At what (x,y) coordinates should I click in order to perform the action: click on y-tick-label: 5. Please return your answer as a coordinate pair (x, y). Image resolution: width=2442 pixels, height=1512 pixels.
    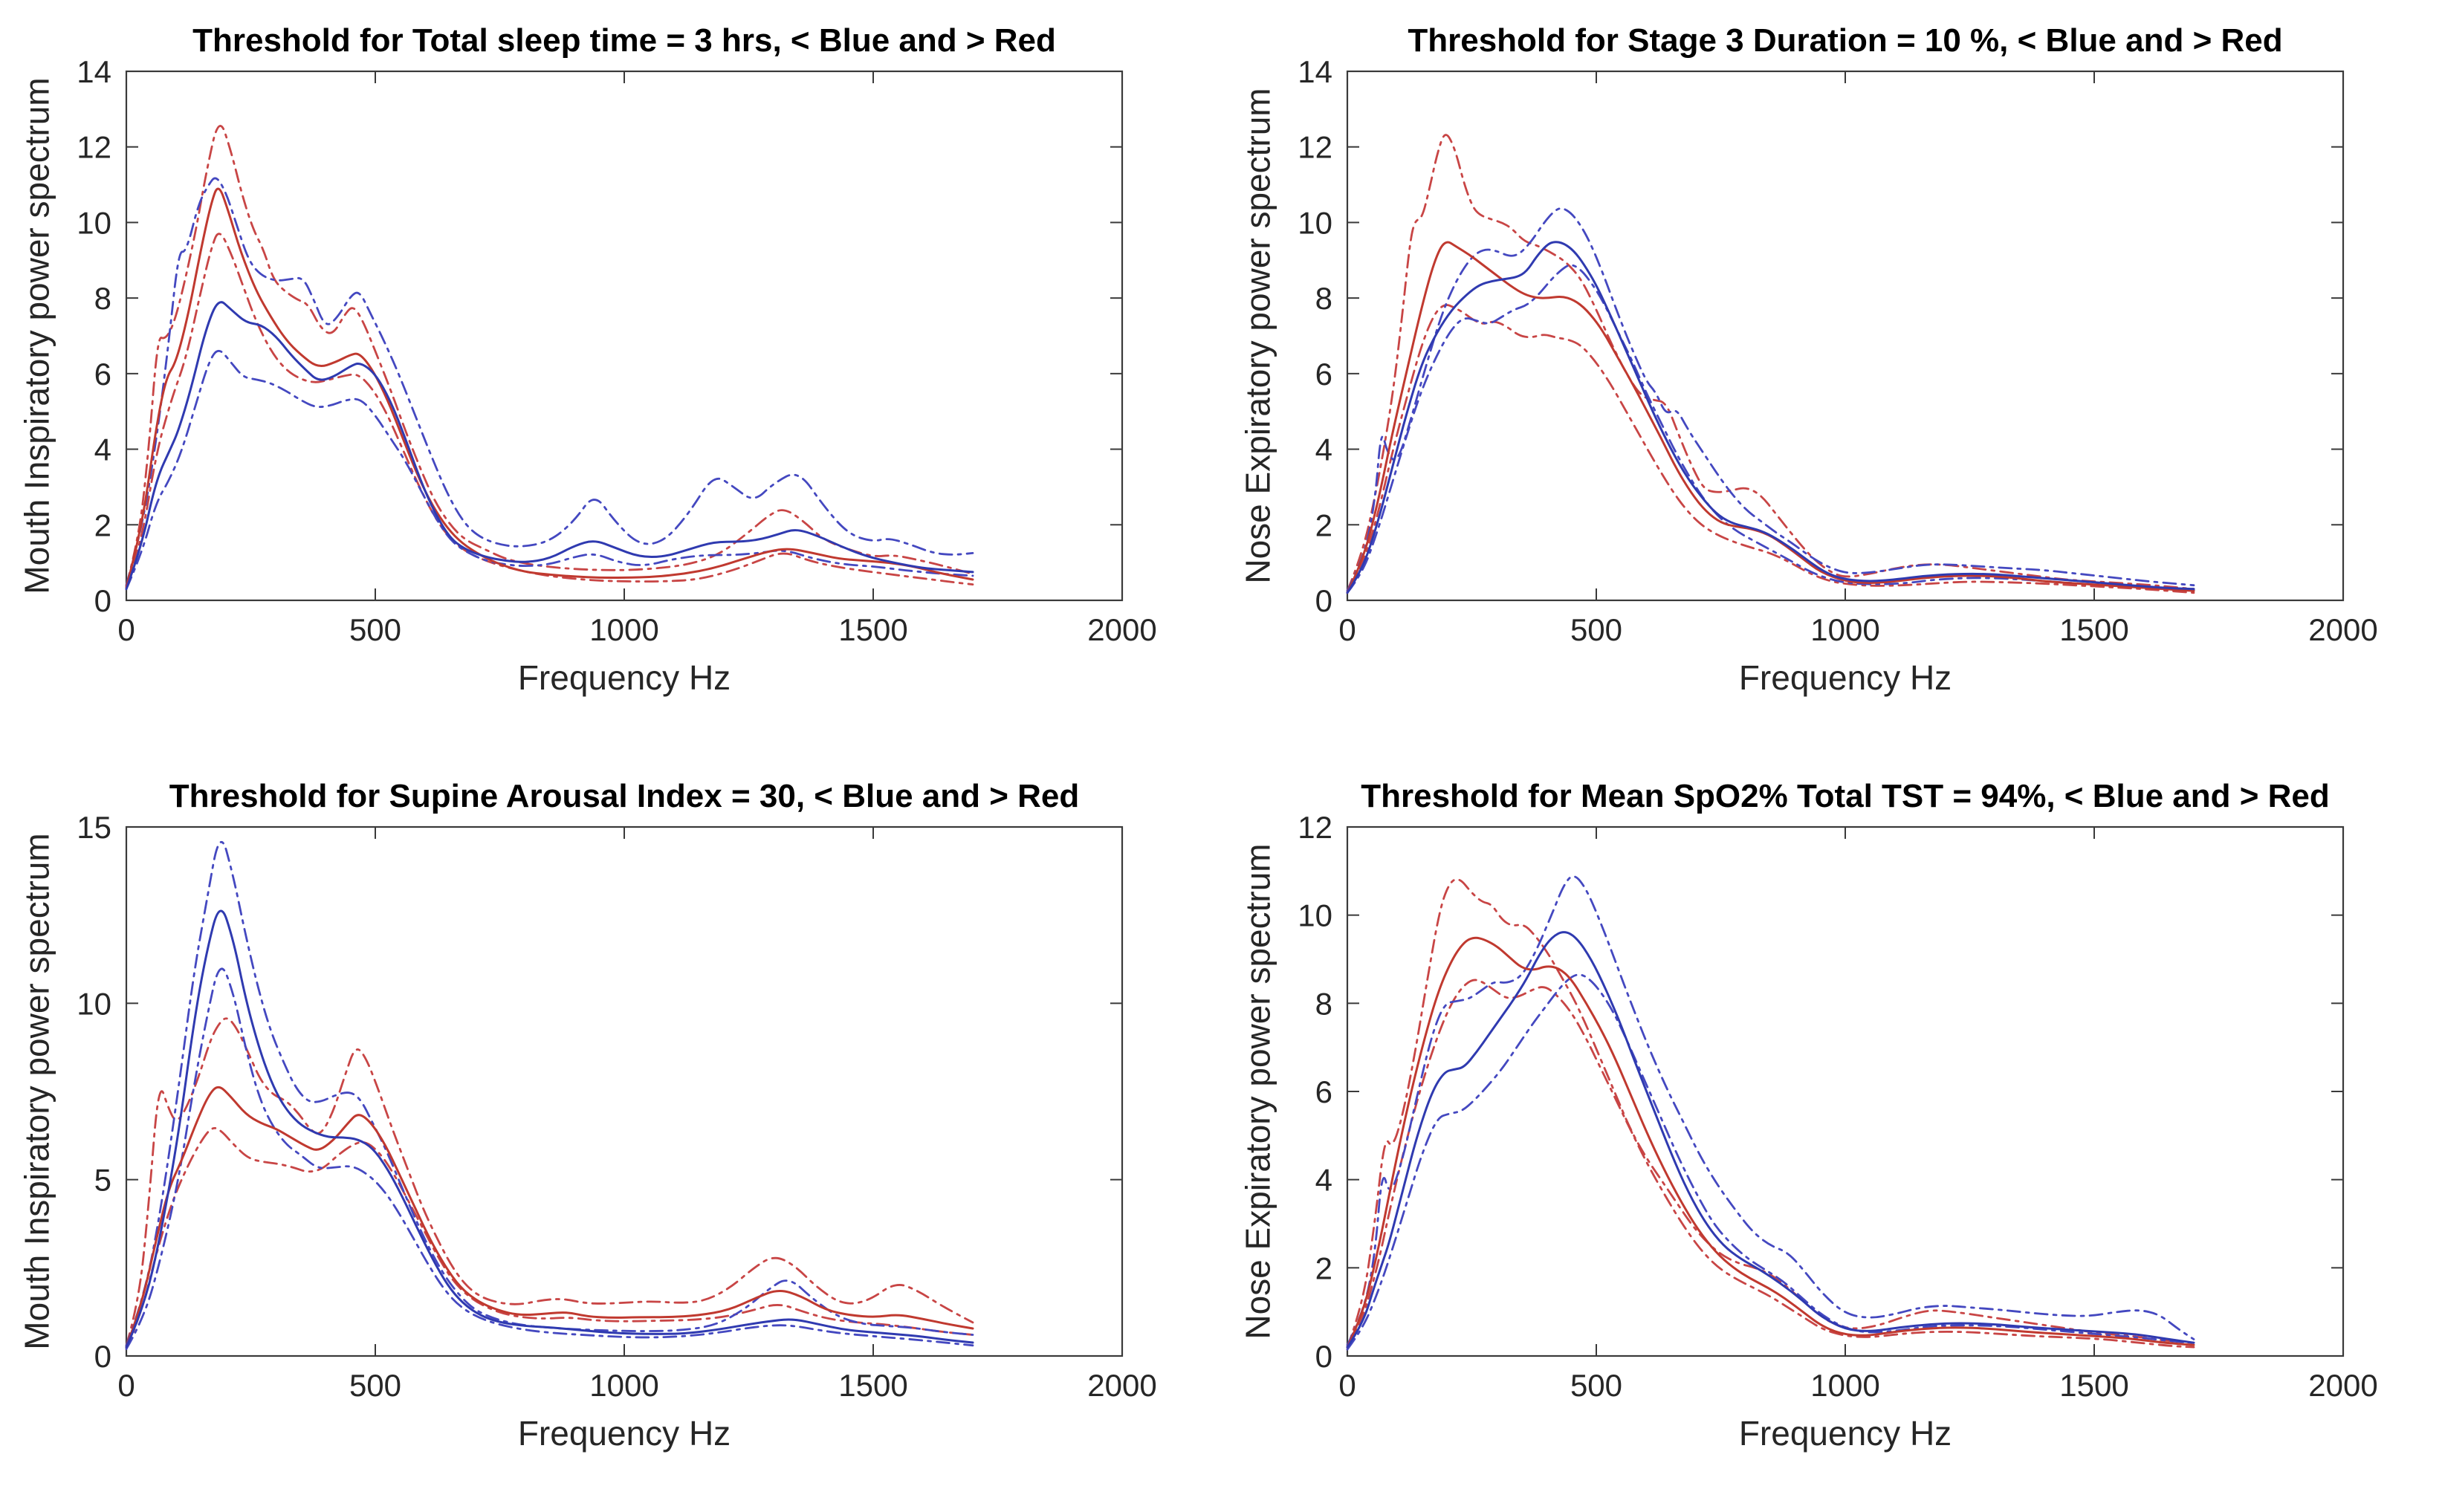
    Looking at the image, I should click on (102, 1180).